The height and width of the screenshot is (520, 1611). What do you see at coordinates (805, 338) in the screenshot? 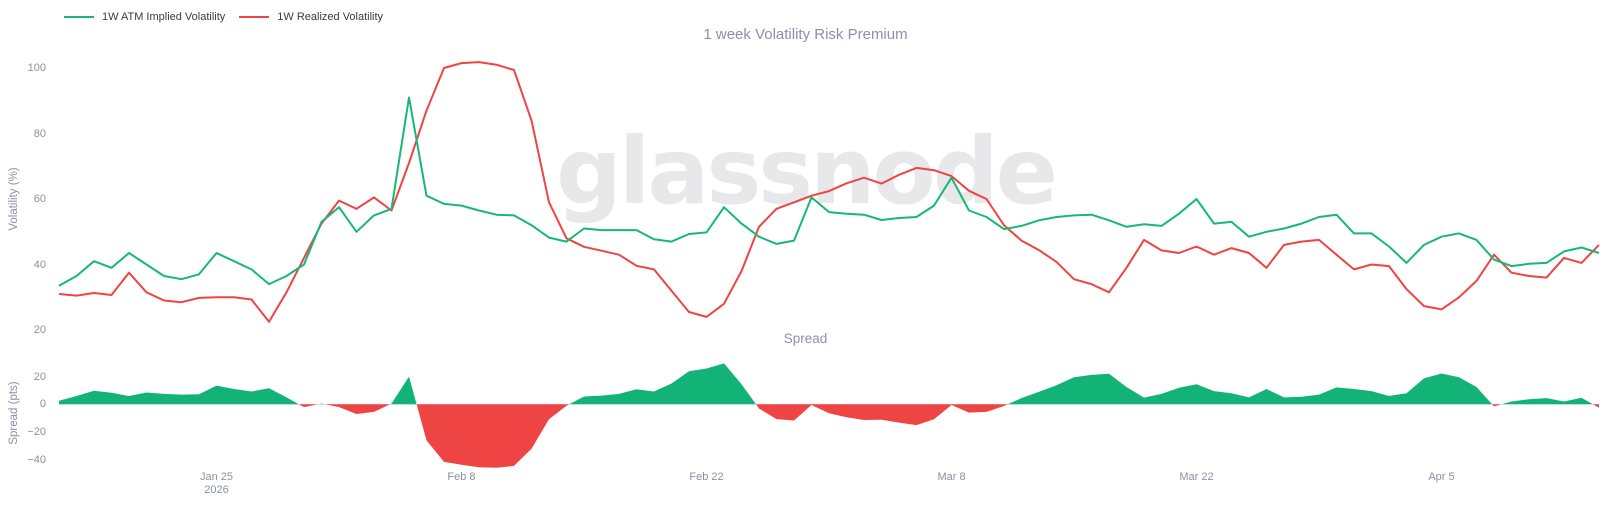
I see `spread-subtitle: Spread` at bounding box center [805, 338].